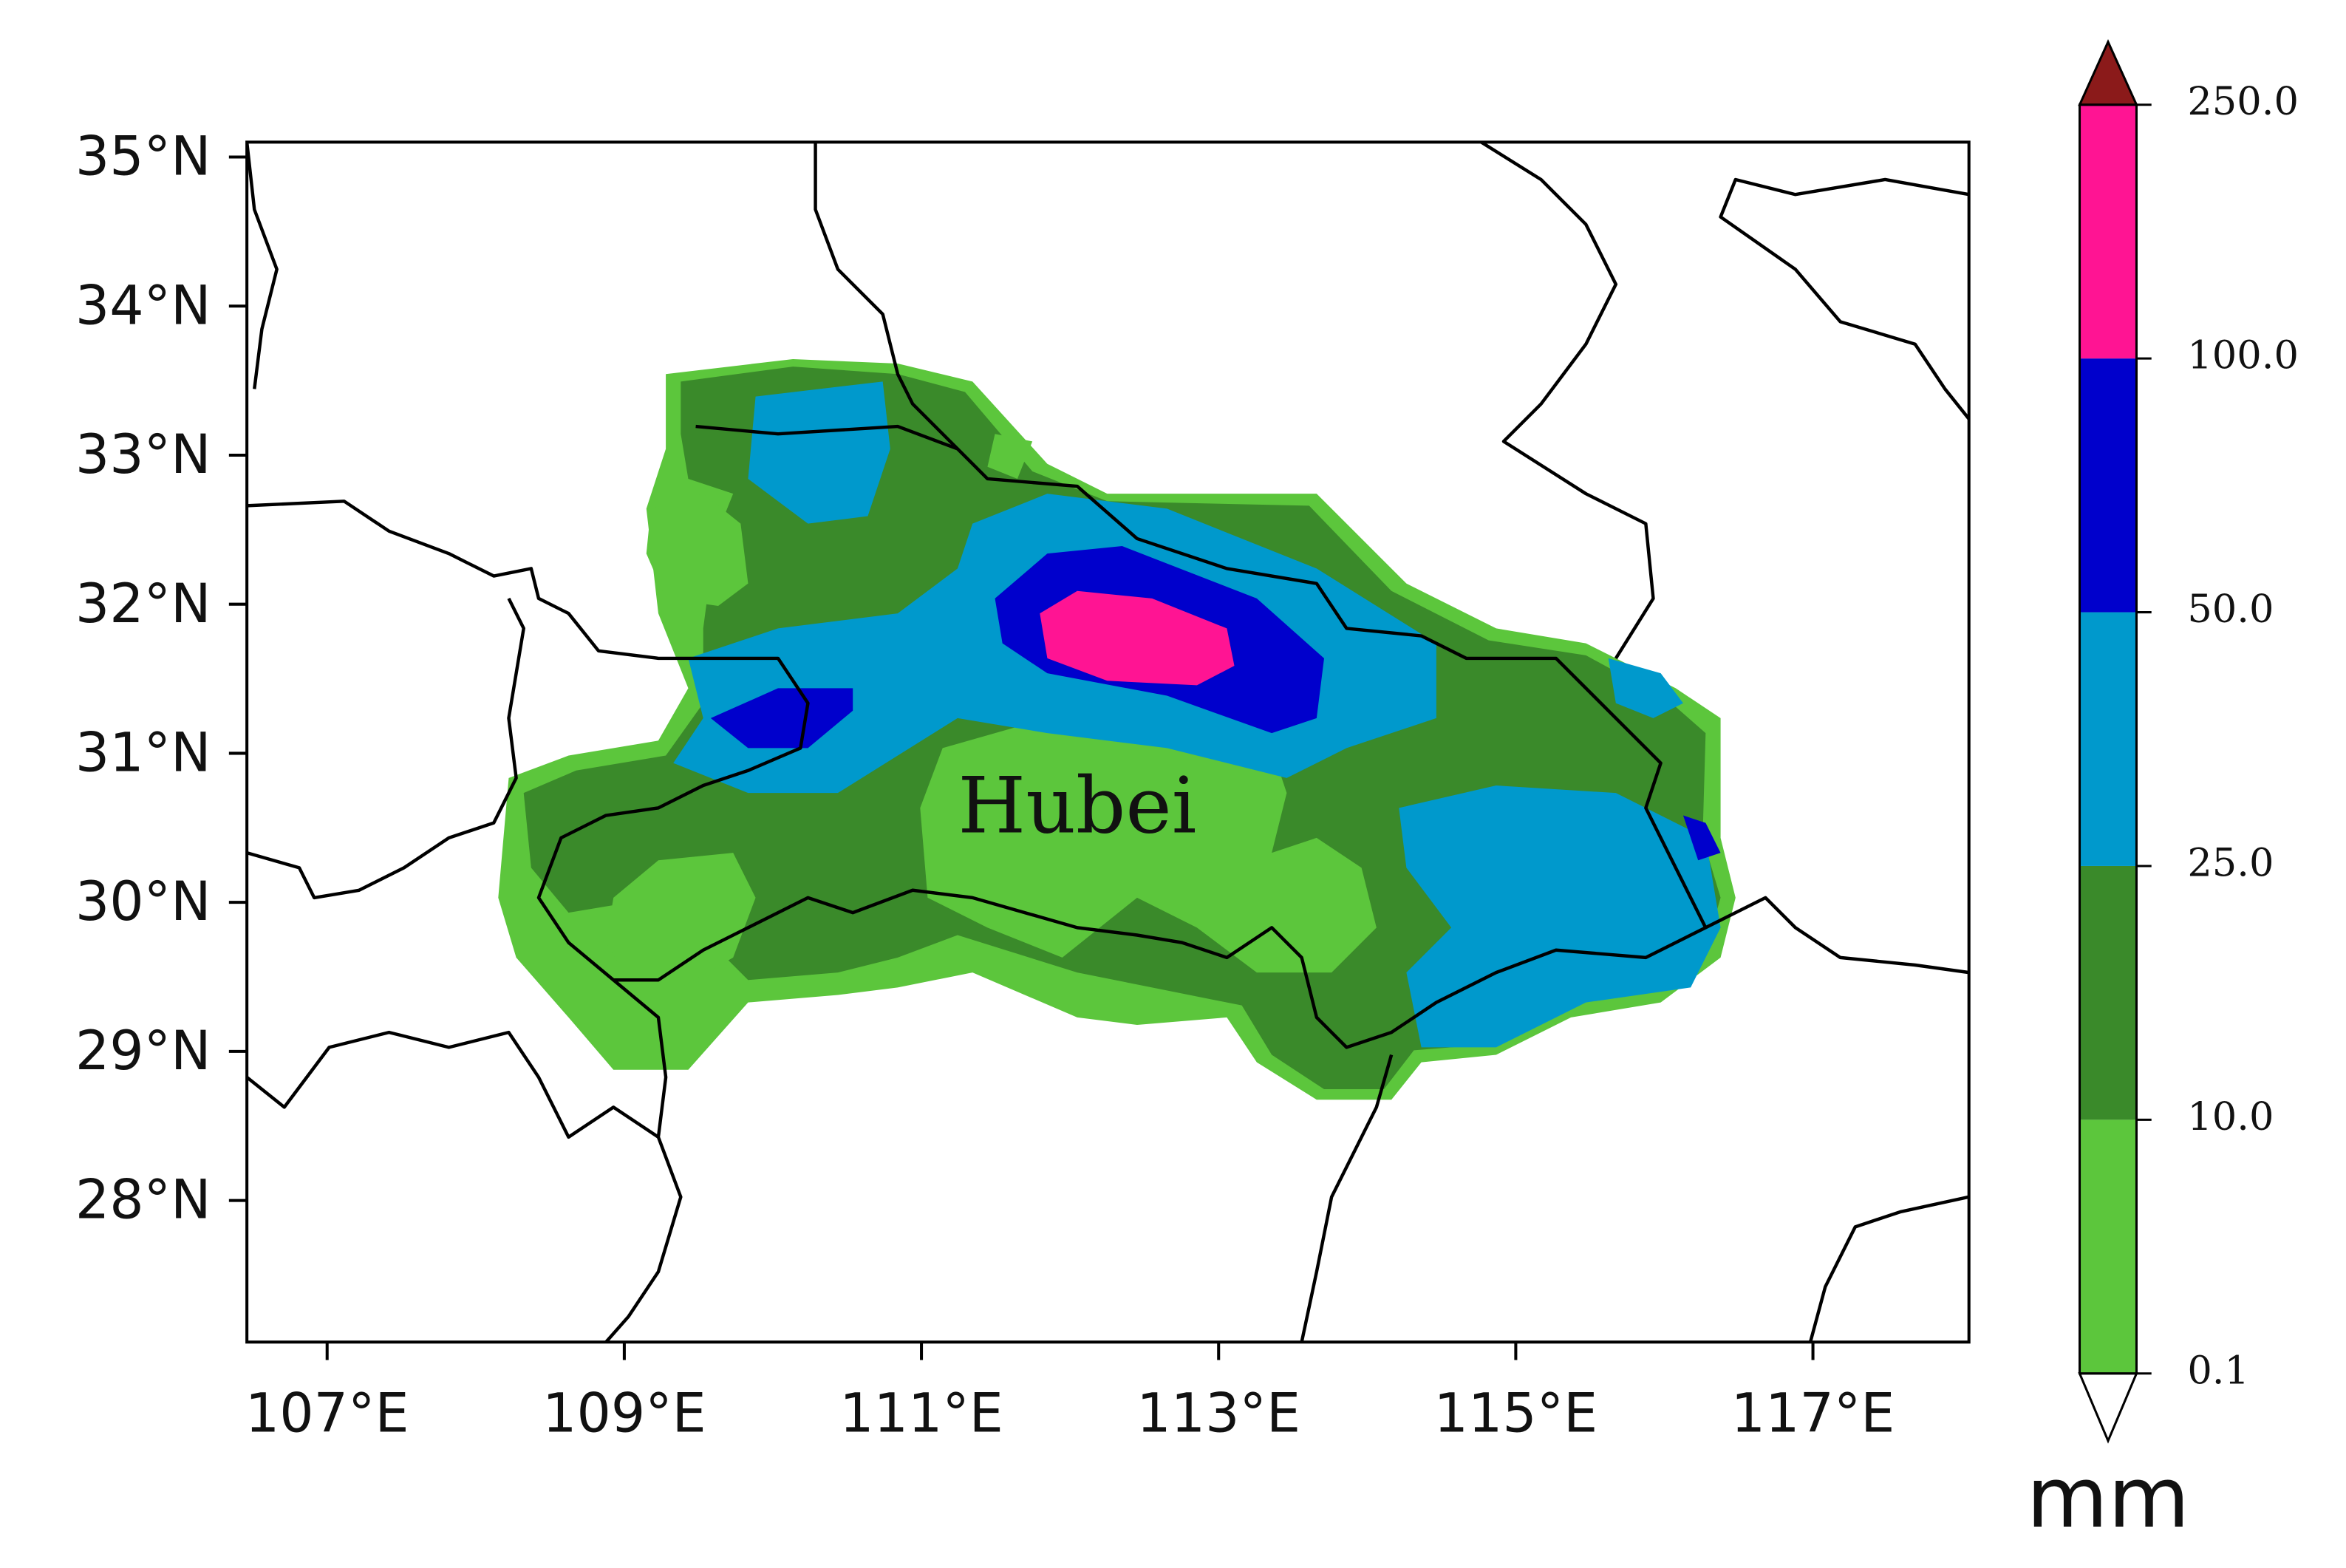 The height and width of the screenshot is (1568, 2346). Describe the element at coordinates (1218, 1414) in the screenshot. I see `x-tick-label: 113°E` at that location.